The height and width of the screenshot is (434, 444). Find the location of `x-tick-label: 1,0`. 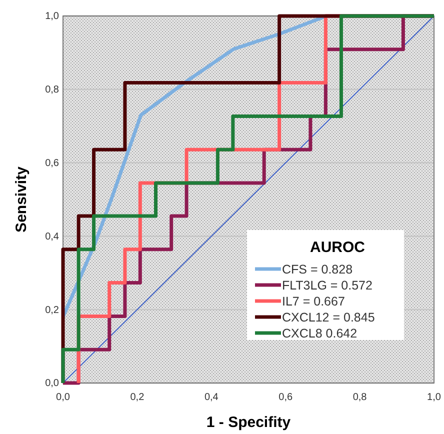

x-tick-label: 1,0 is located at coordinates (434, 398).